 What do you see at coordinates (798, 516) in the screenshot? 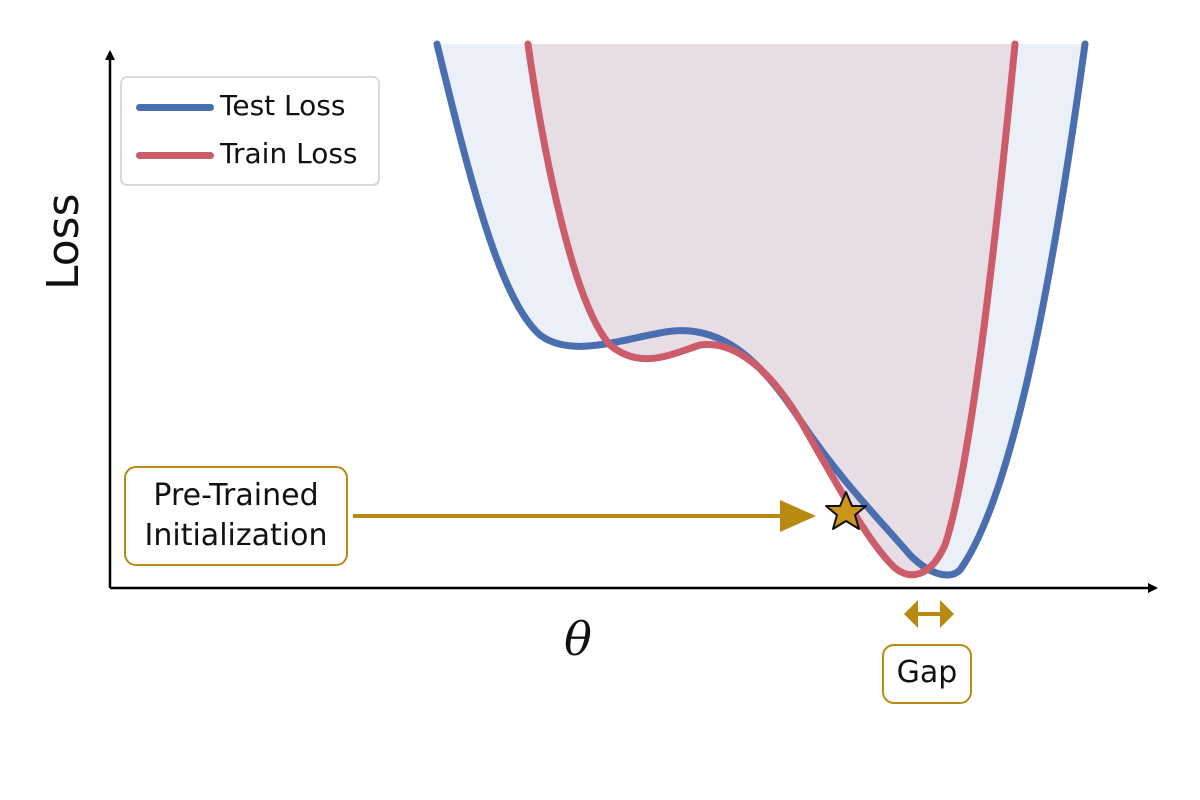
I see `init-arrow-head` at bounding box center [798, 516].